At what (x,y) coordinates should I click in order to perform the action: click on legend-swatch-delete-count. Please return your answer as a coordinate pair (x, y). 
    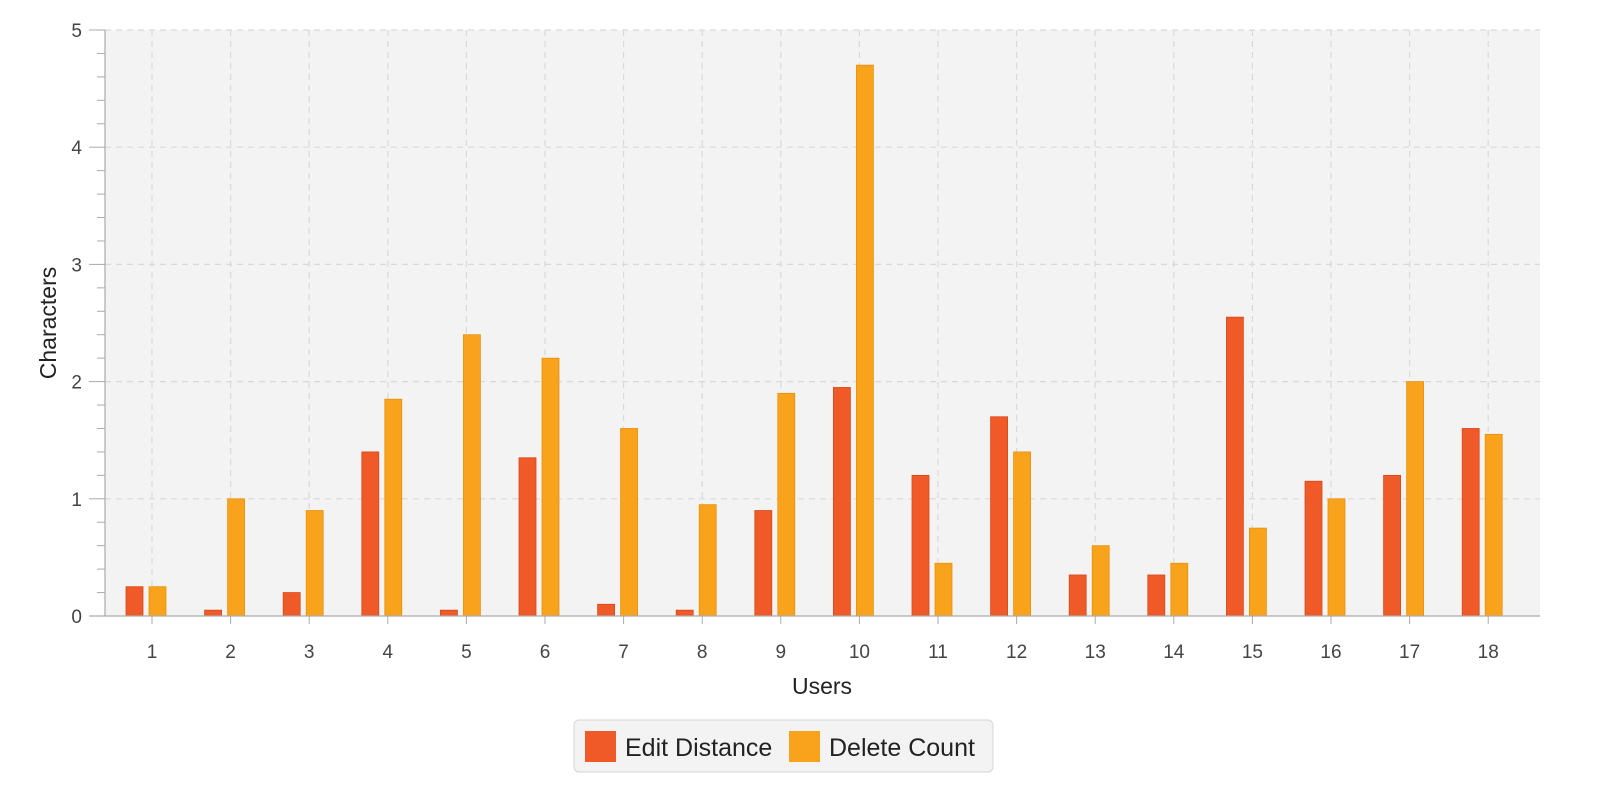
    Looking at the image, I should click on (804, 746).